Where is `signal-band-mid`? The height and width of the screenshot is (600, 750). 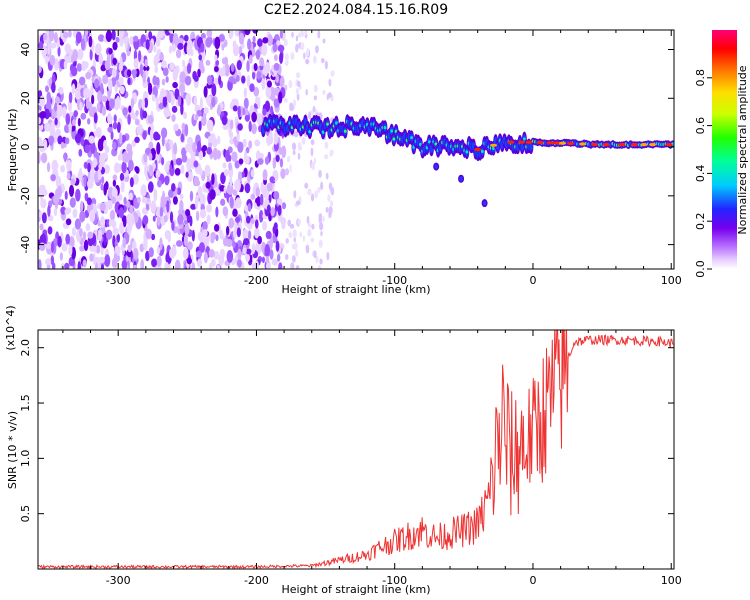
signal-band-mid is located at coordinates (531, 146).